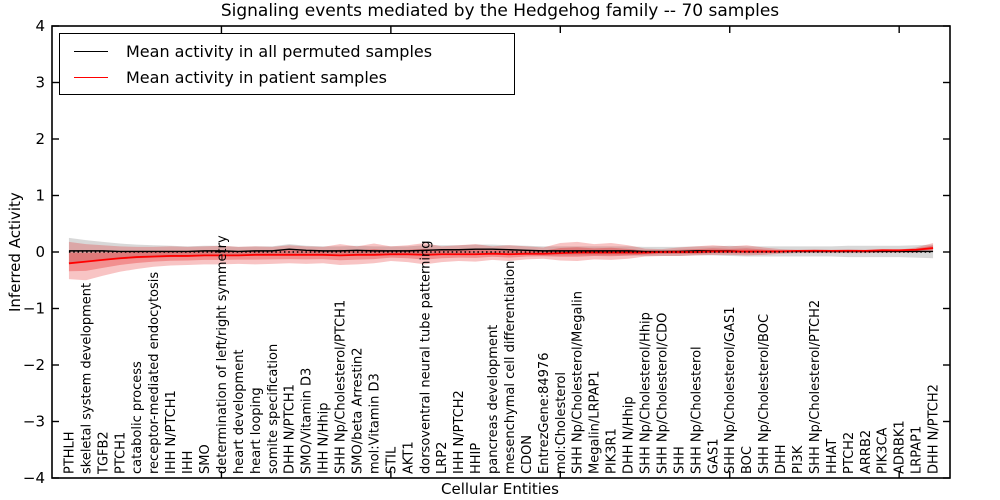  What do you see at coordinates (91, 51) in the screenshot?
I see `legend-line-permuted-icon` at bounding box center [91, 51].